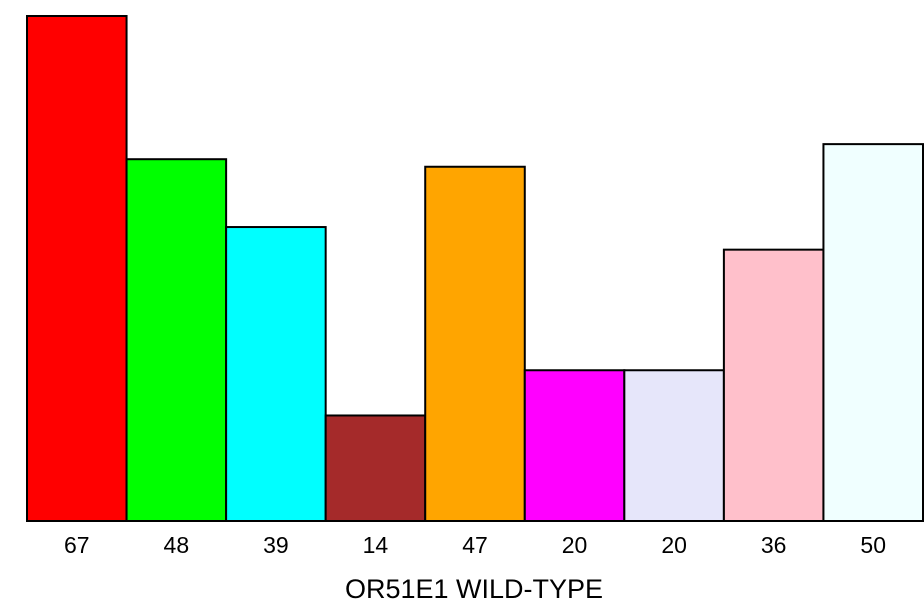  Describe the element at coordinates (276, 545) in the screenshot. I see `category-label-3: 39` at that location.